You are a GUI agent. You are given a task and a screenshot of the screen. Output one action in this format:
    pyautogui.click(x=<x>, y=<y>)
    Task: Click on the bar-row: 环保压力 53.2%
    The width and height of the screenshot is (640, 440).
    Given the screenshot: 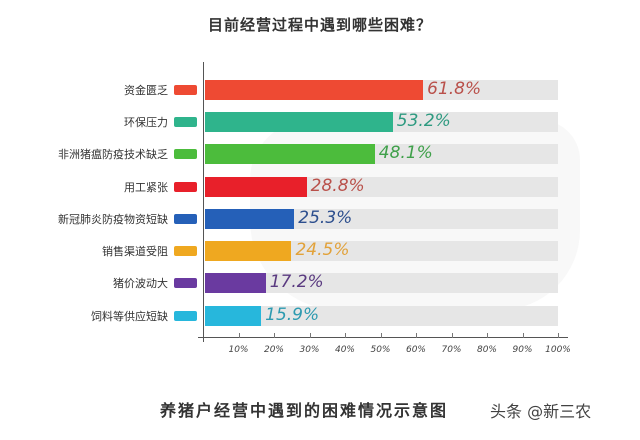 What is the action you would take?
    pyautogui.click(x=320, y=122)
    